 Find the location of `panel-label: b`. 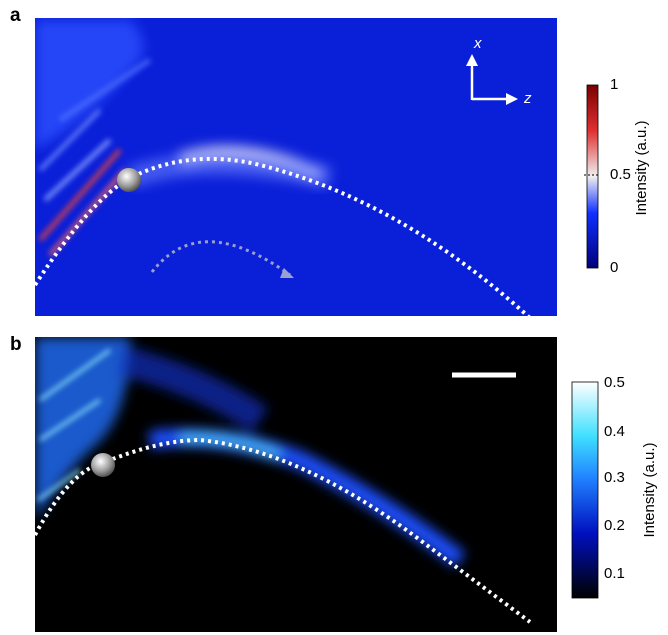

panel-label: b is located at coordinates (16, 344).